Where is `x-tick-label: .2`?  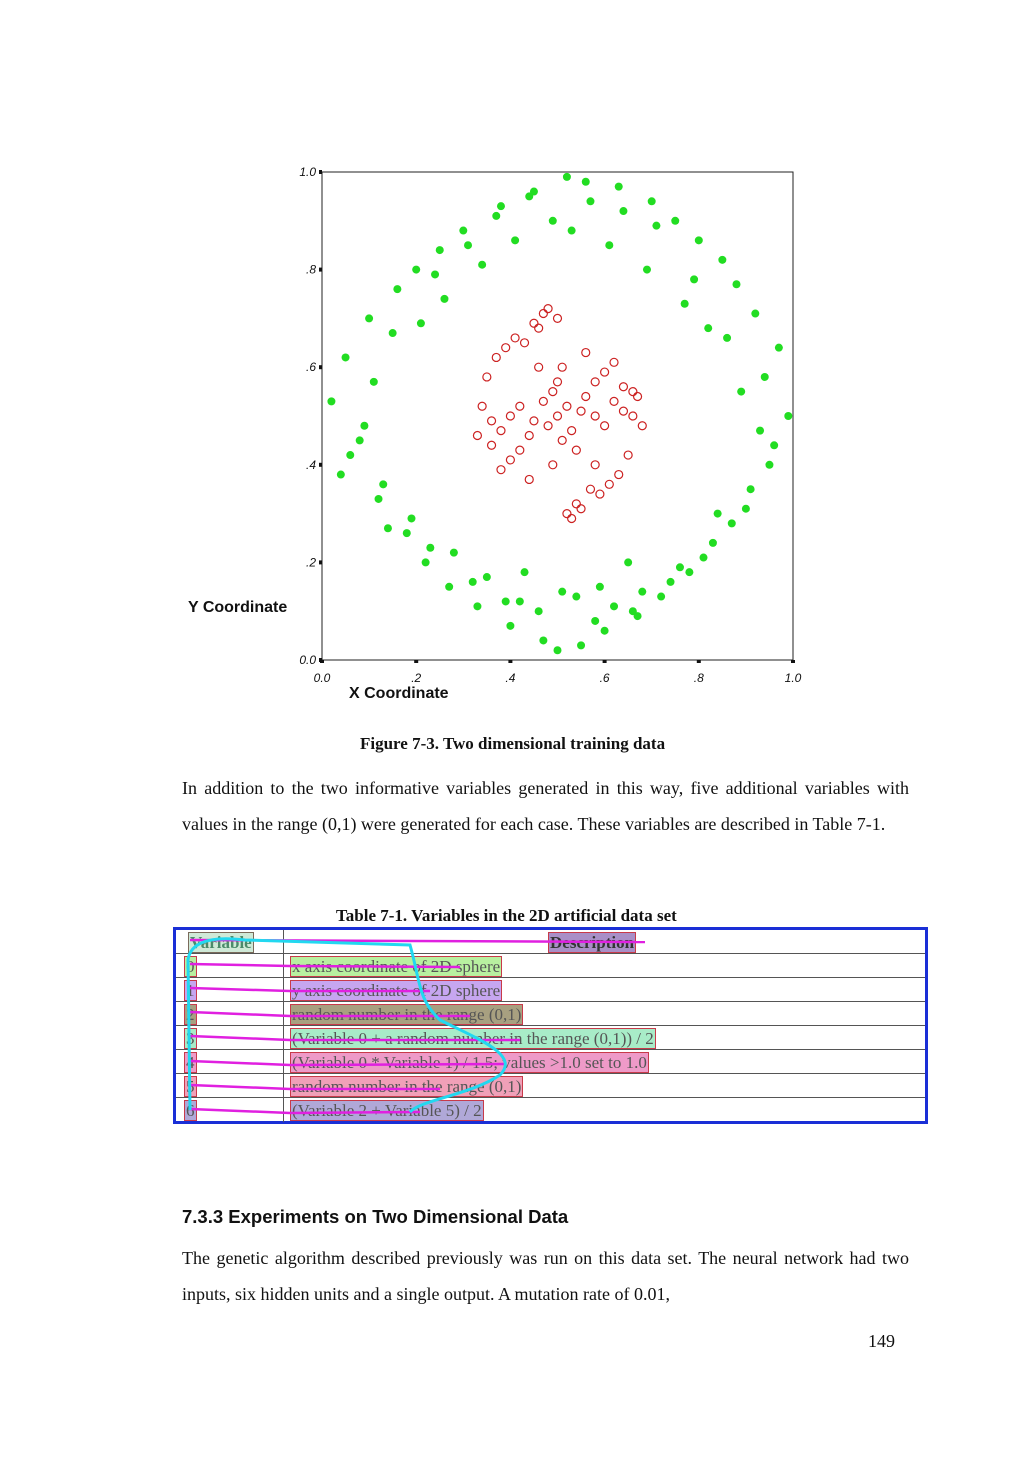
x-tick-label: .2 is located at coordinates (416, 678).